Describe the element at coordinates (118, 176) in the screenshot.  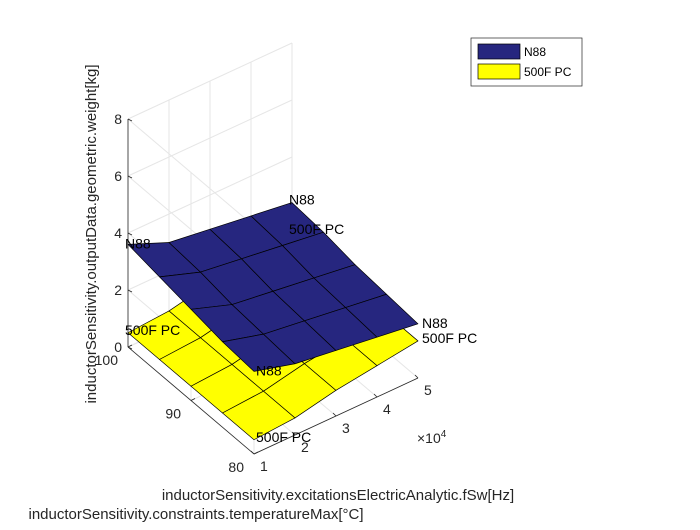
I see `z-tick-label: 6` at that location.